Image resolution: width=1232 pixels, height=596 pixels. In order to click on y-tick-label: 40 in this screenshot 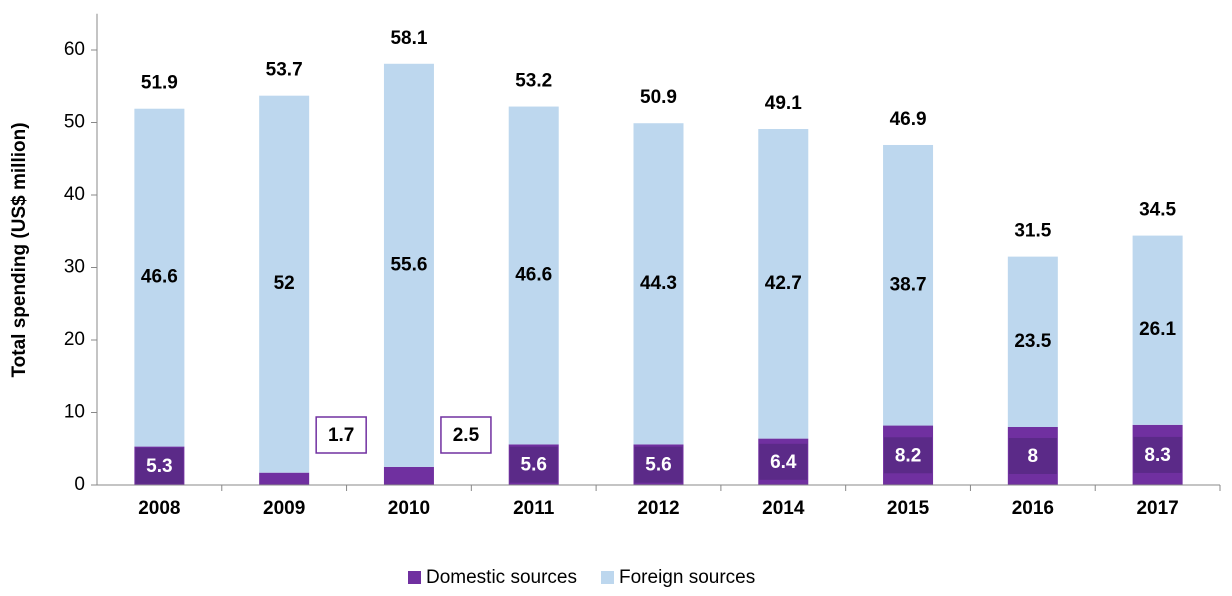, I will do `click(74, 194)`.